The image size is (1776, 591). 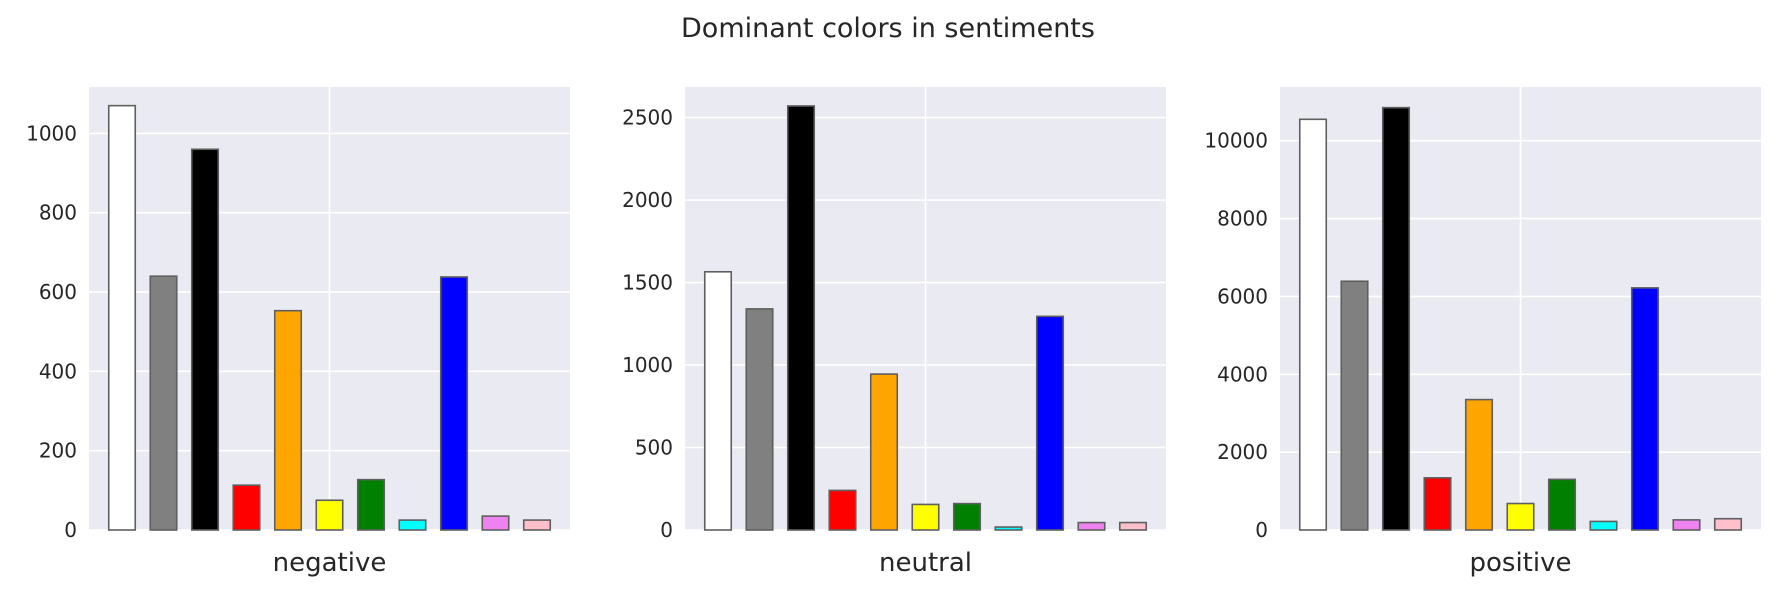 What do you see at coordinates (1236, 141) in the screenshot?
I see `y-tick-label: 10000` at bounding box center [1236, 141].